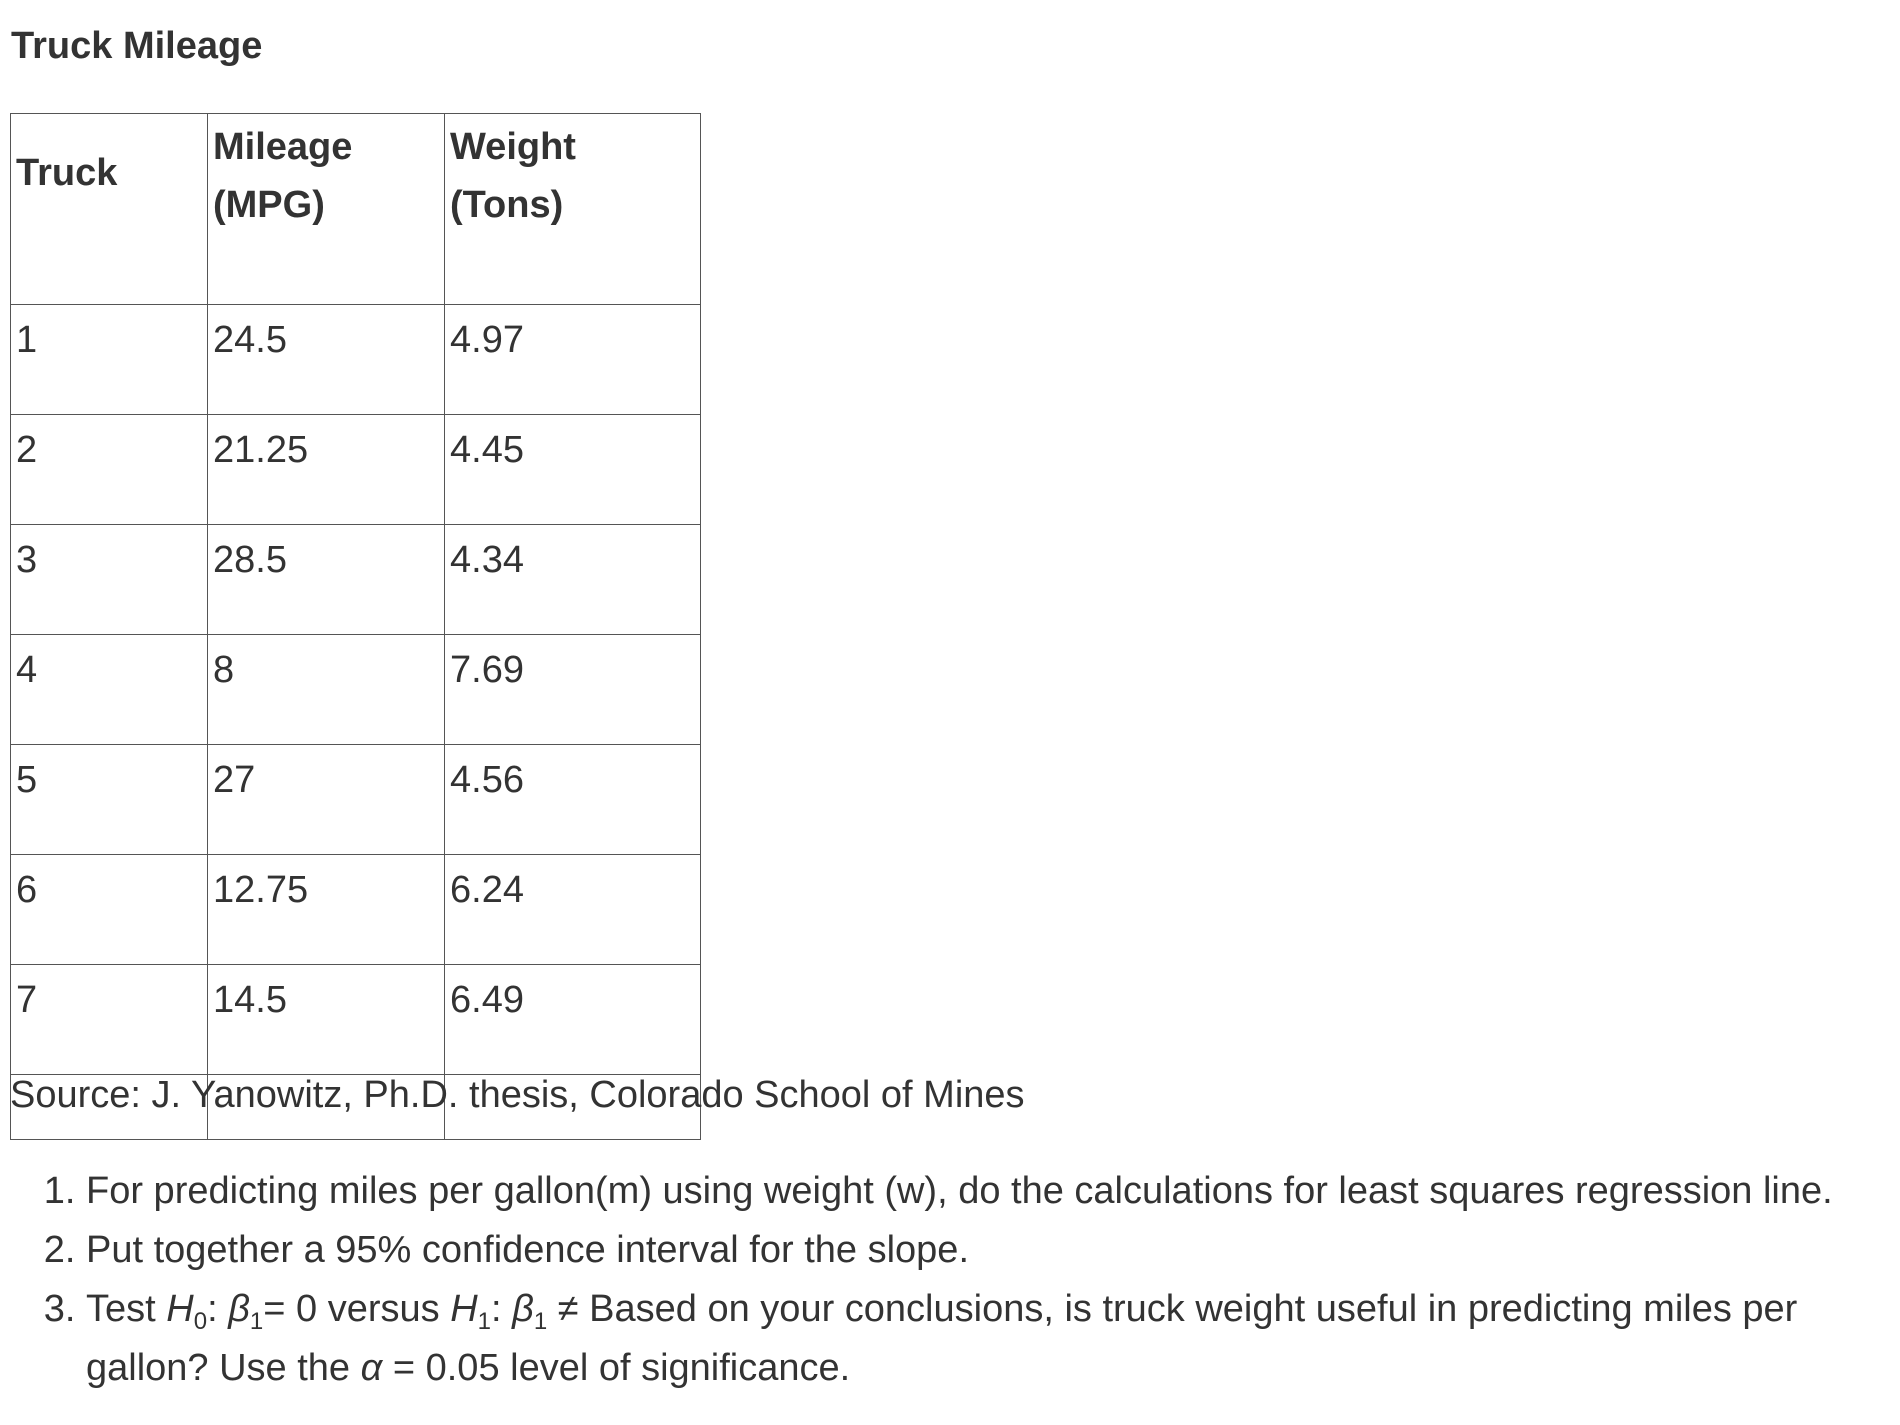 This screenshot has height=1425, width=1900. I want to click on cell-weight: 6.24, so click(572, 909).